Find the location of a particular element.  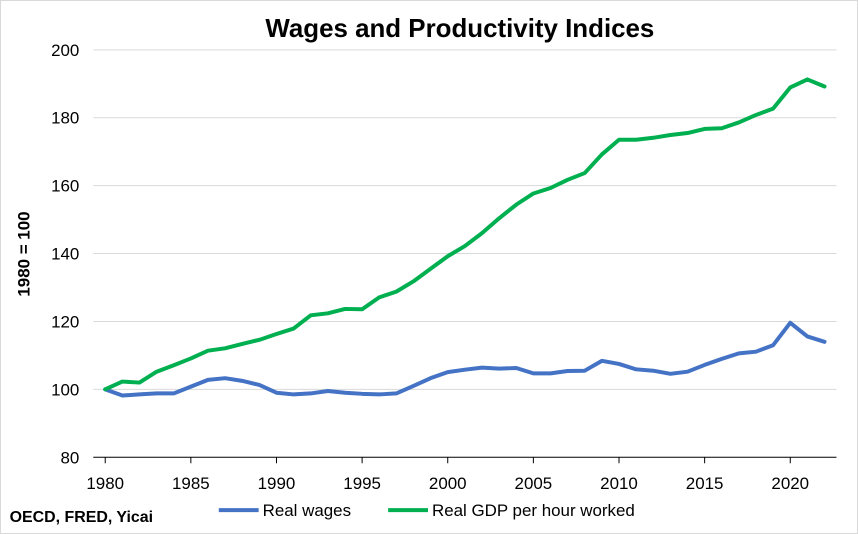

x-axis-ticks: 1980 1985 1990 1995 2000 2005 2010 2015 2020 is located at coordinates (447, 475).